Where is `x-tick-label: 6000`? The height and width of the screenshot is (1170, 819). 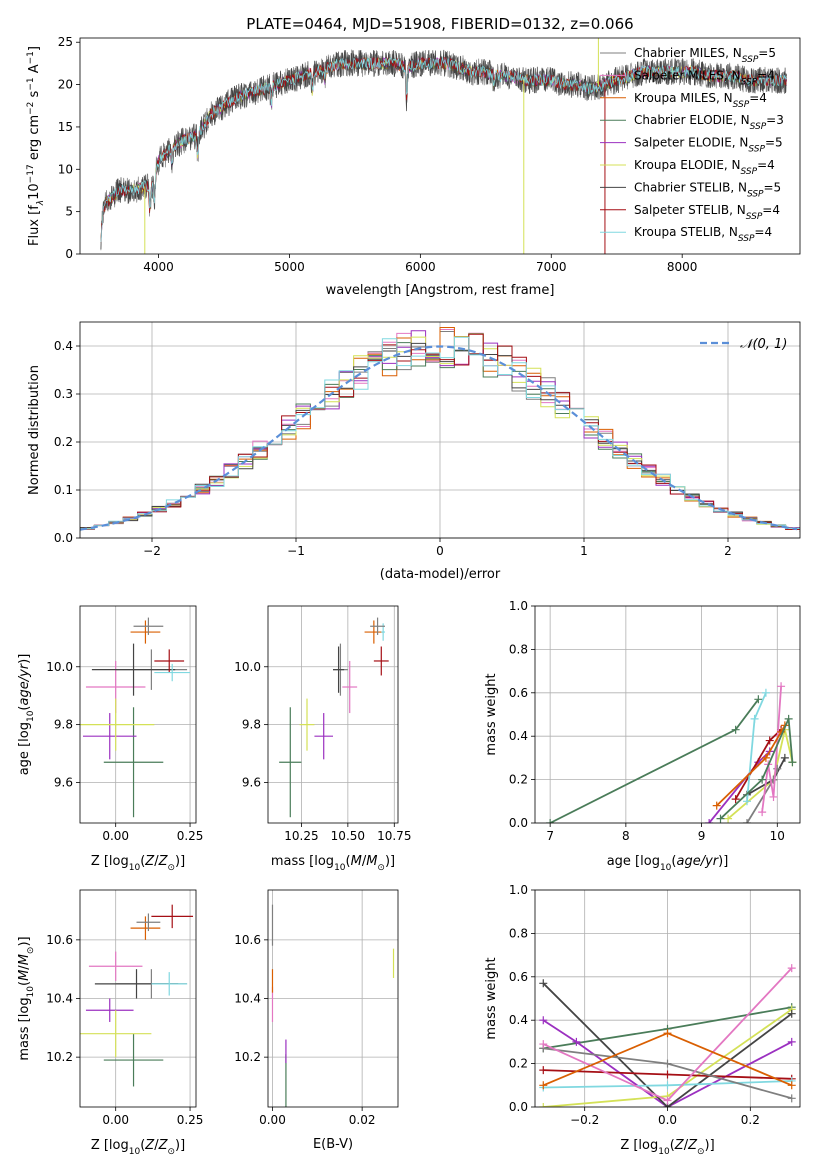 x-tick-label: 6000 is located at coordinates (420, 267).